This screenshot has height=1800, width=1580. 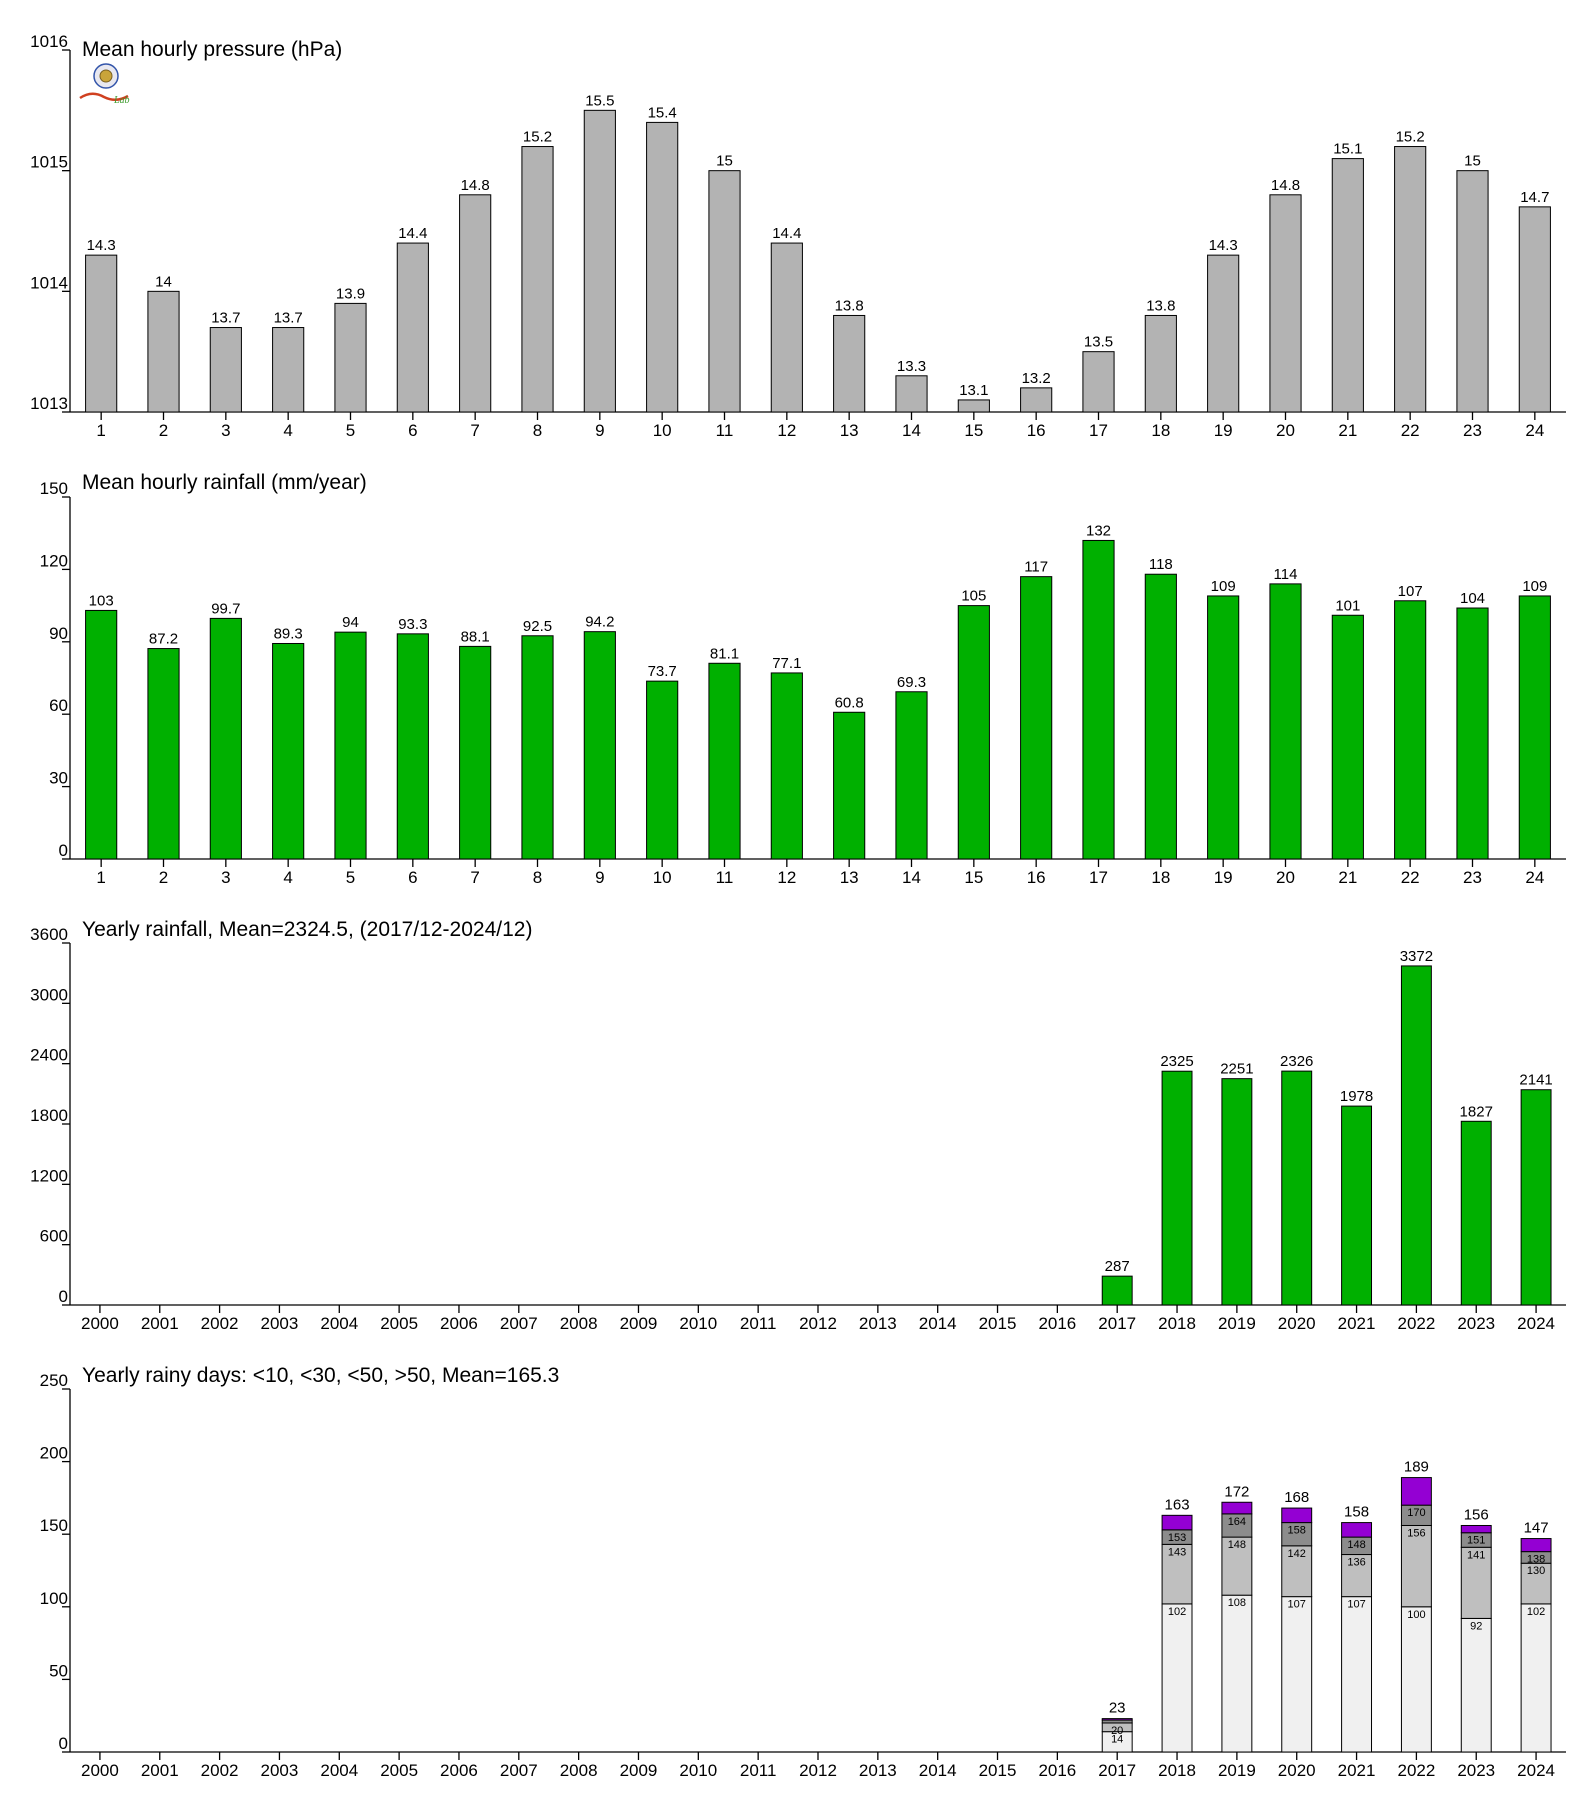 I want to click on x-tick-label: 2014, so click(x=938, y=1770).